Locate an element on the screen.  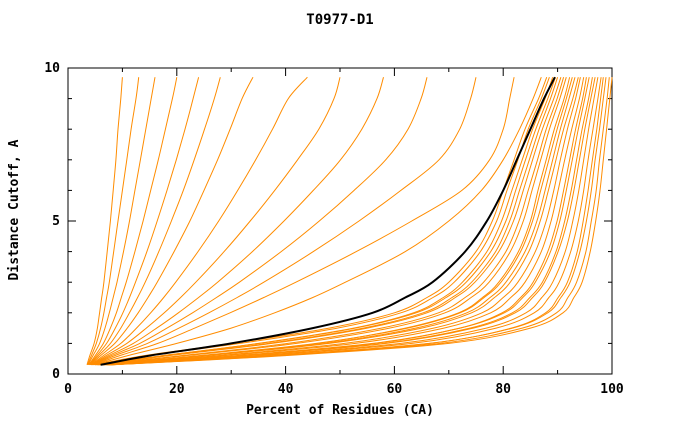
x-tick-label: 60 is located at coordinates (395, 389).